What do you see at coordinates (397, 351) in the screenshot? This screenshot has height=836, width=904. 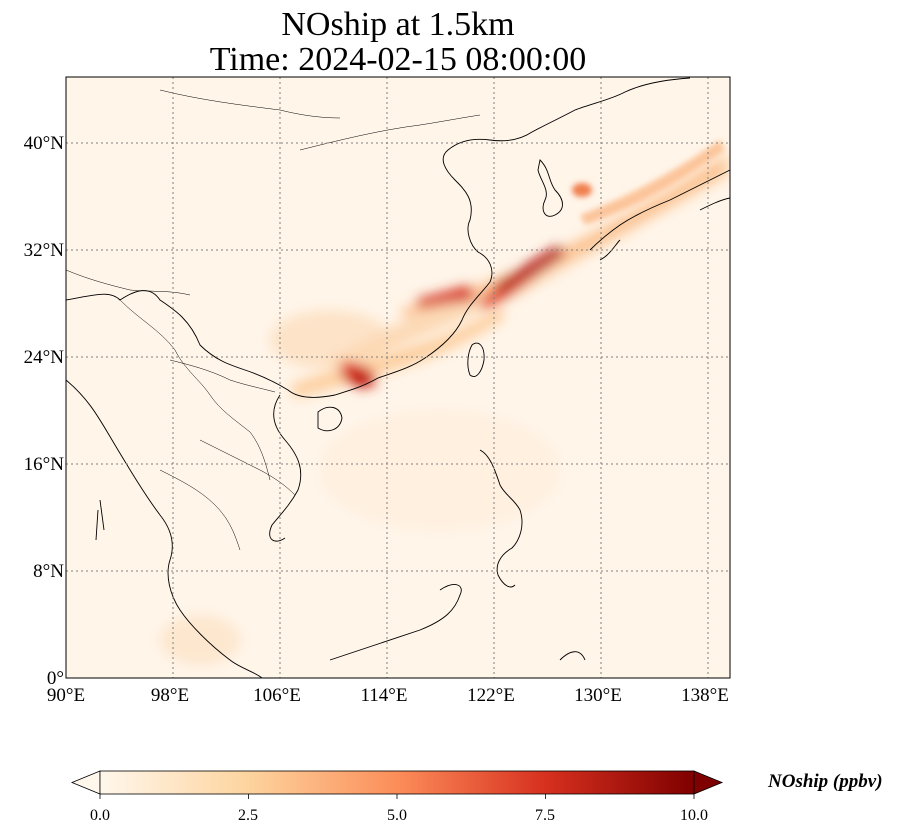 I see `plume-south-china` at bounding box center [397, 351].